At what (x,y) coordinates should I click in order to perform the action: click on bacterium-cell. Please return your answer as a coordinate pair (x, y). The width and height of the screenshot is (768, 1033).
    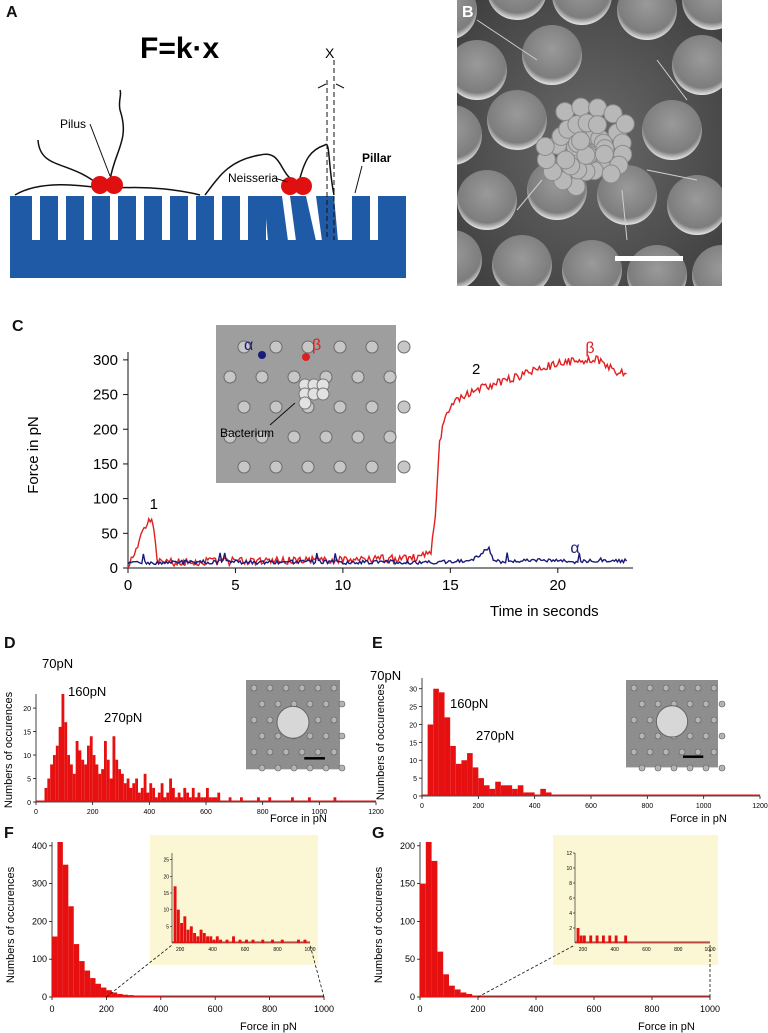
    Looking at the image, I should click on (581, 107).